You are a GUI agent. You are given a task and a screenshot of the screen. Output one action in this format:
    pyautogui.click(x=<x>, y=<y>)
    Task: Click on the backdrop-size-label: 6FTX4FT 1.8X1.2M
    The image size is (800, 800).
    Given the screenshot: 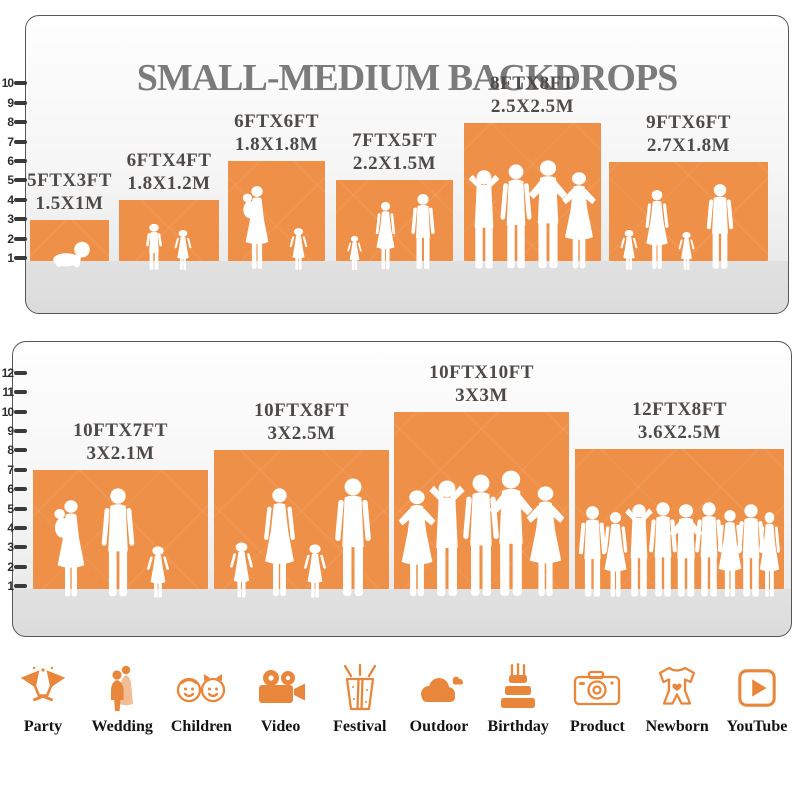 What is the action you would take?
    pyautogui.click(x=169, y=172)
    